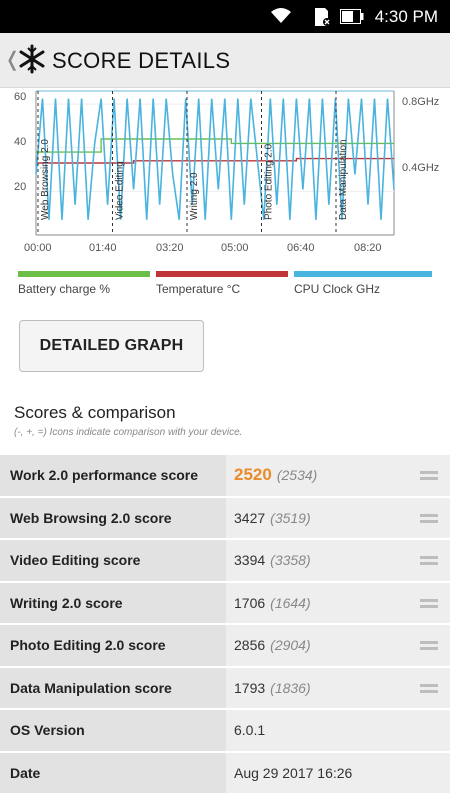 The width and height of the screenshot is (450, 800). I want to click on score-number: 3427, so click(250, 517).